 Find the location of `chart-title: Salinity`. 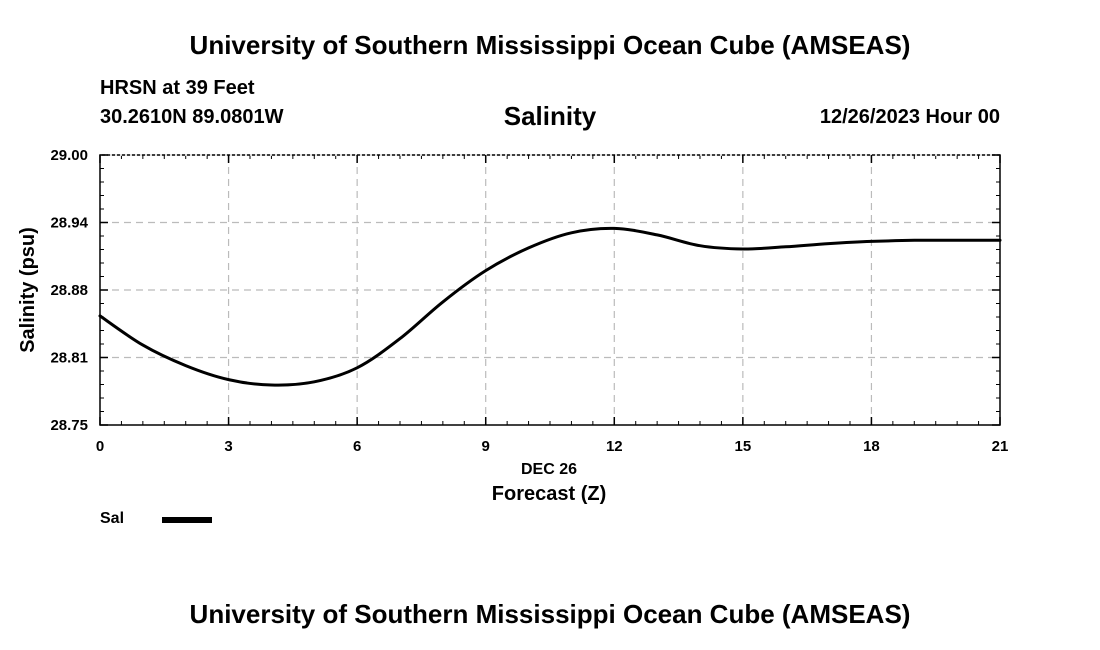

chart-title: Salinity is located at coordinates (550, 116).